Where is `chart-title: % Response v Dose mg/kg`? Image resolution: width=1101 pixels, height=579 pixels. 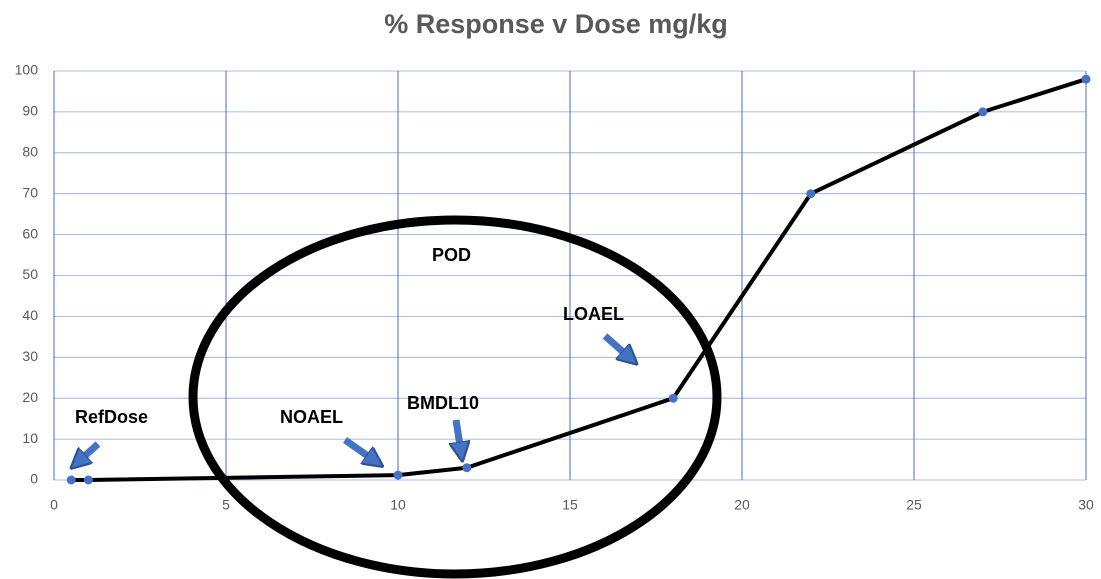 chart-title: % Response v Dose mg/kg is located at coordinates (556, 24).